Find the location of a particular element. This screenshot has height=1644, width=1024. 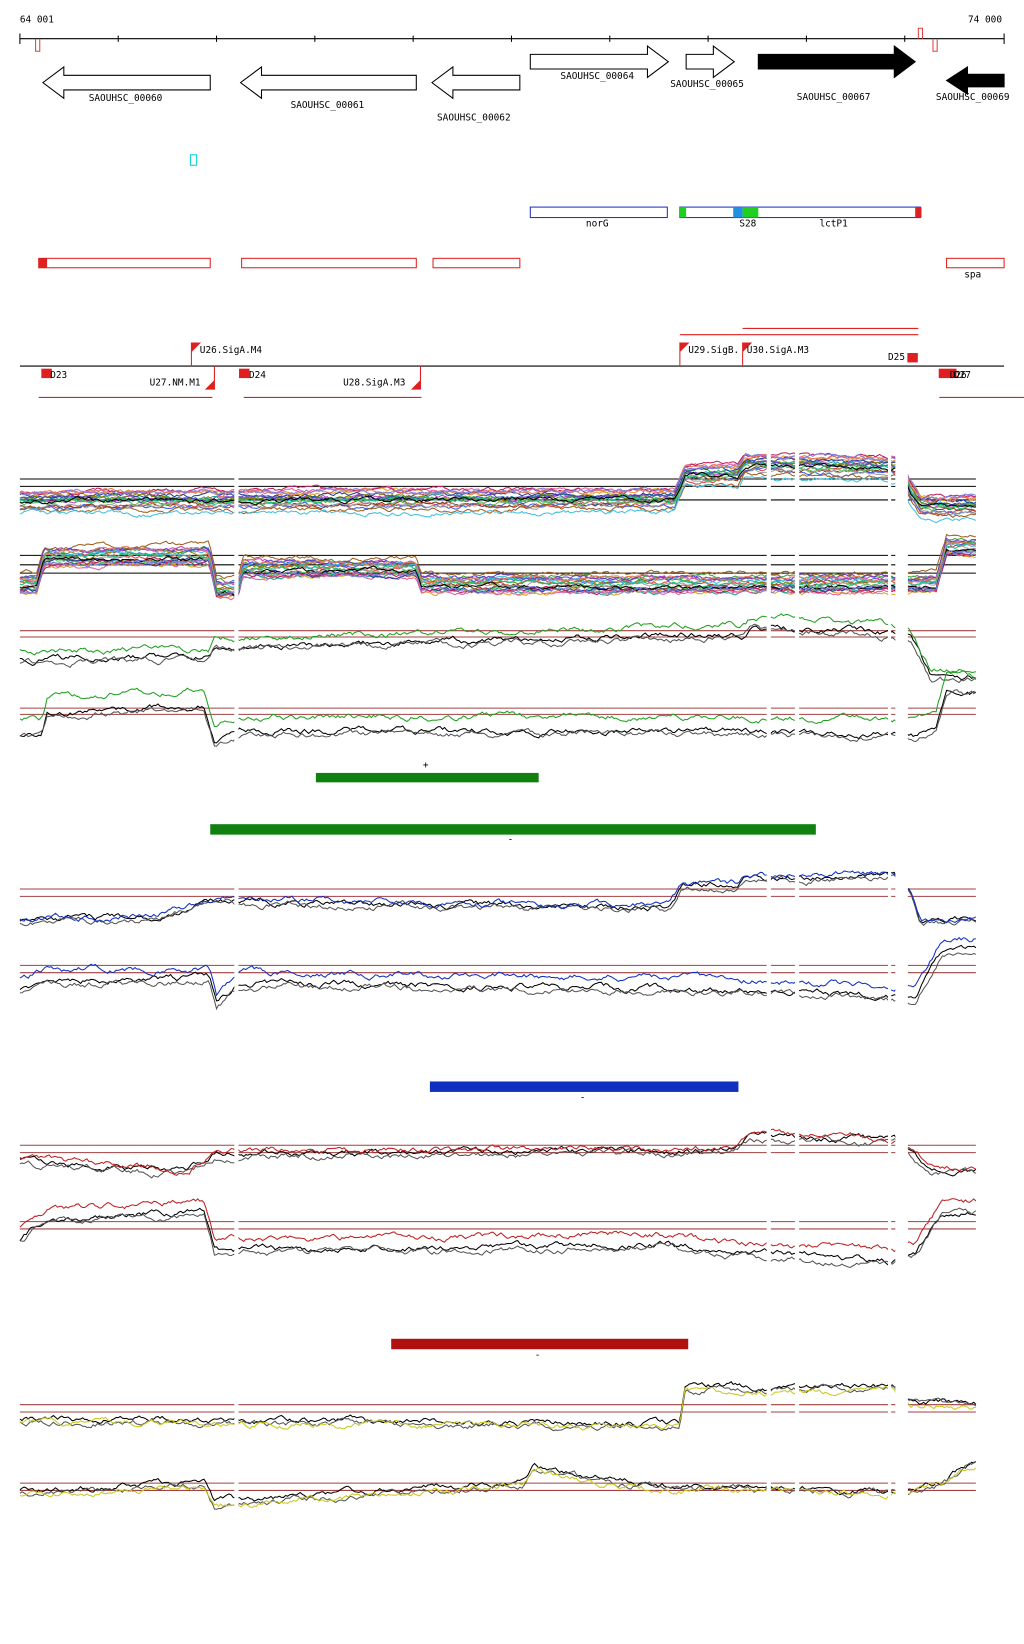

terminator-label: D24 is located at coordinates (257, 375).